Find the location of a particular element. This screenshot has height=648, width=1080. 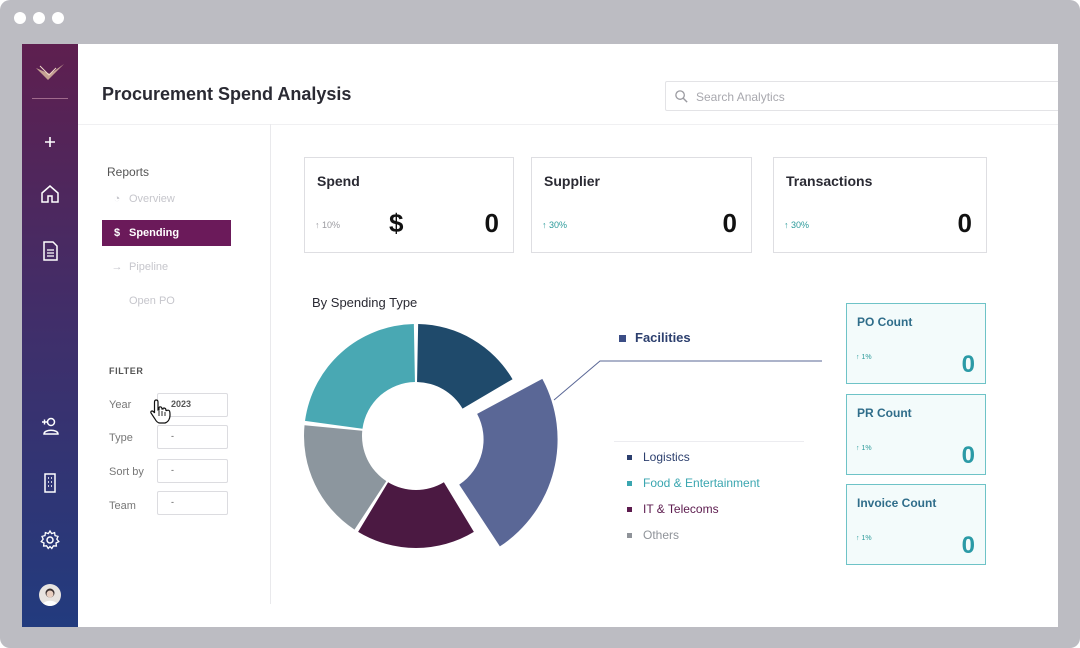

nav-item-open-po: Open PO is located at coordinates (166, 301).